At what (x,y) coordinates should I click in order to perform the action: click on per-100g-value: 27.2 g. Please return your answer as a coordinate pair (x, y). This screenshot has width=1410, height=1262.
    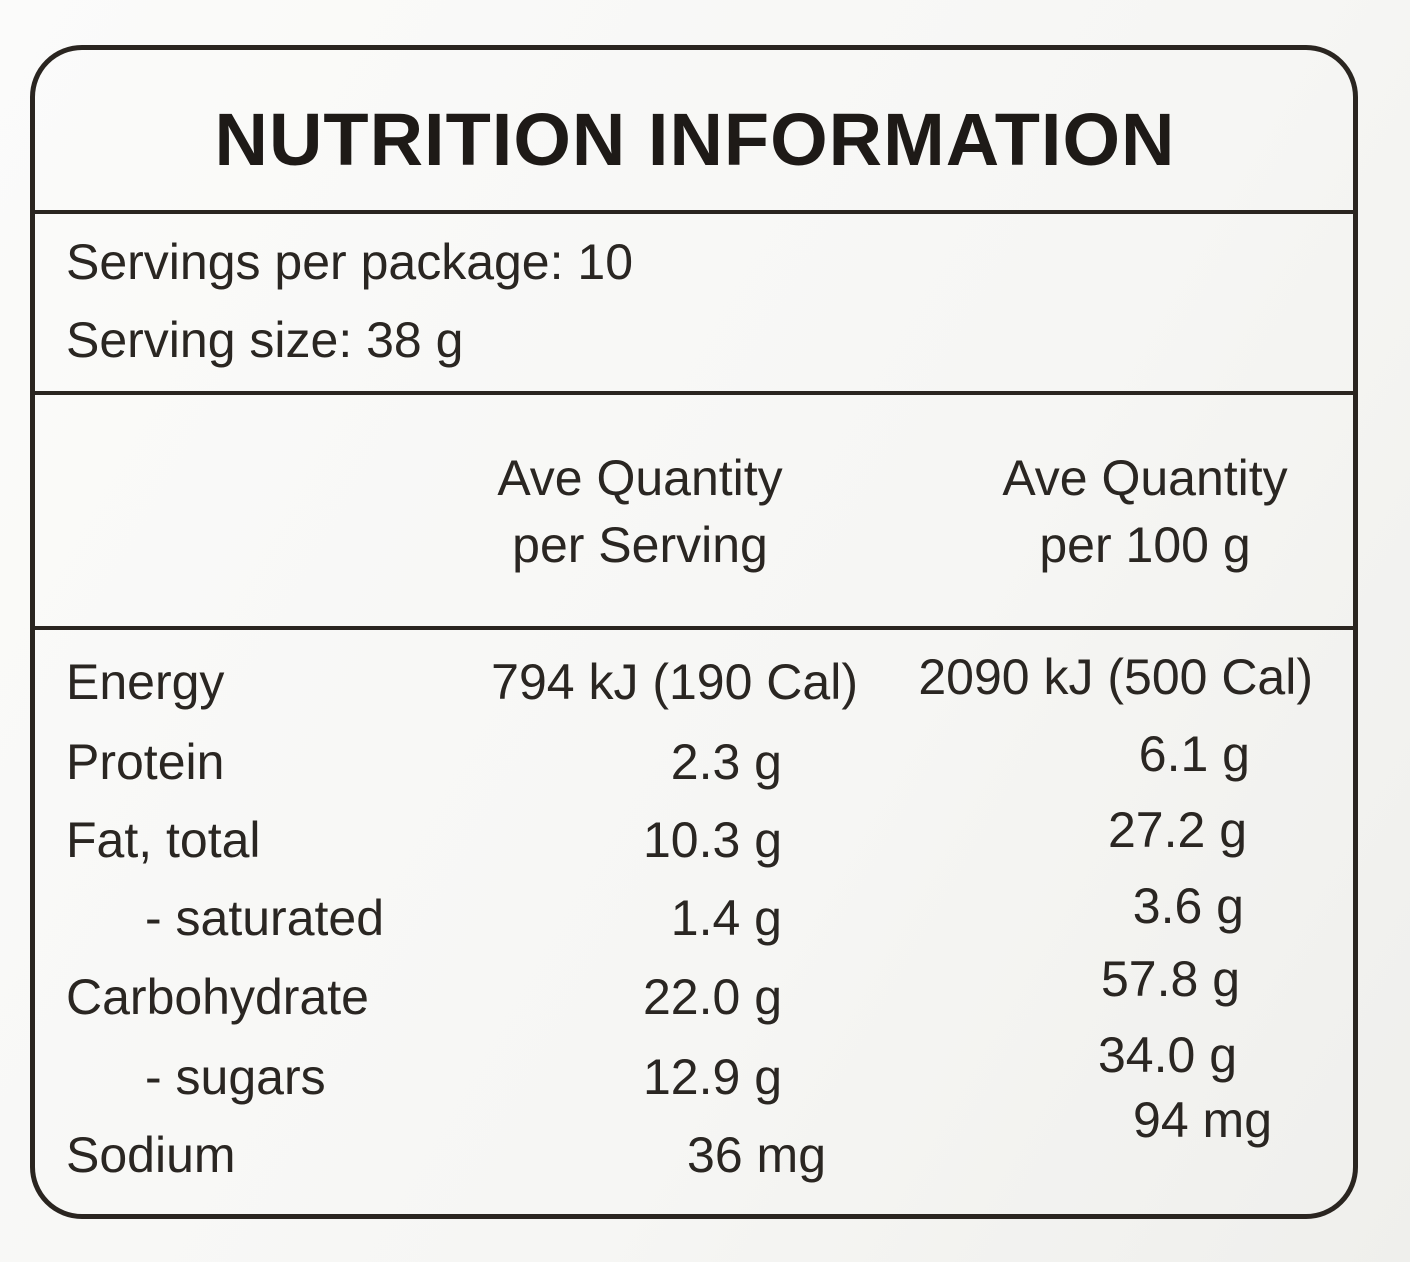
    Looking at the image, I should click on (1177, 830).